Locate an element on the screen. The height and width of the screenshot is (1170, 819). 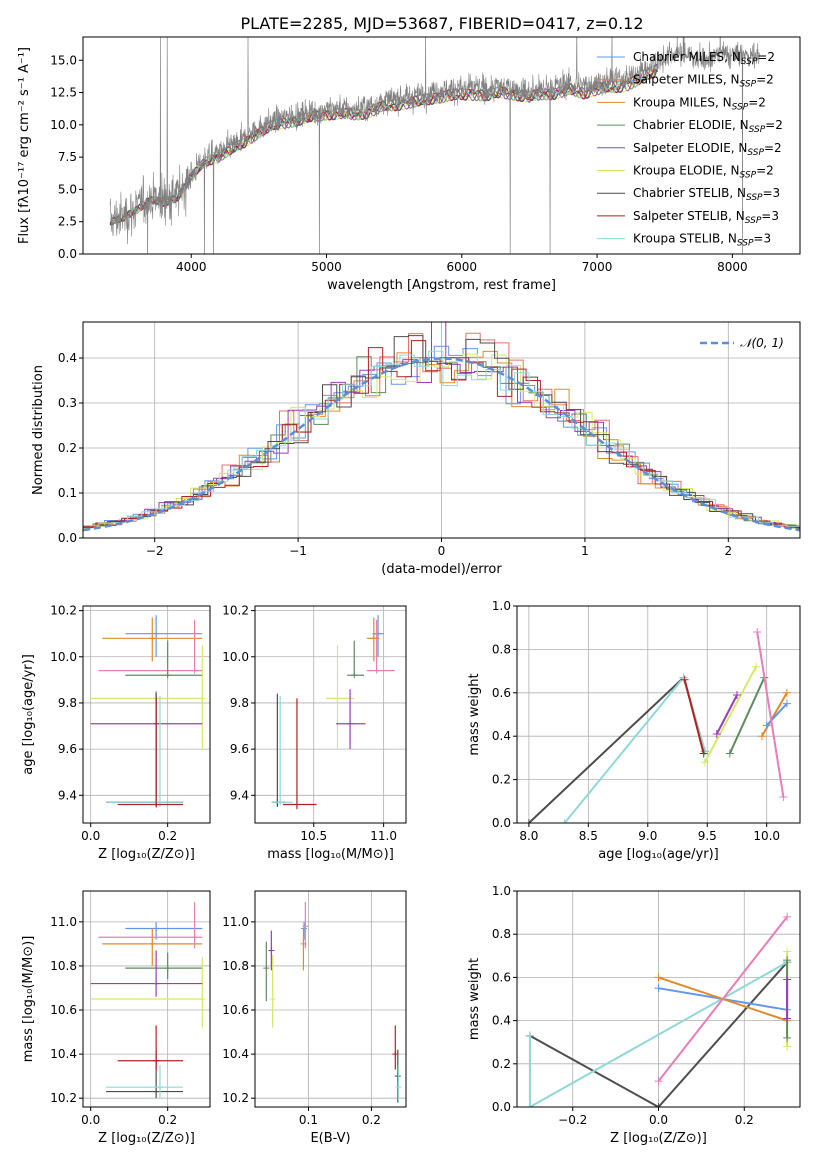
y-tick-label: 9.4 is located at coordinates (67, 795).